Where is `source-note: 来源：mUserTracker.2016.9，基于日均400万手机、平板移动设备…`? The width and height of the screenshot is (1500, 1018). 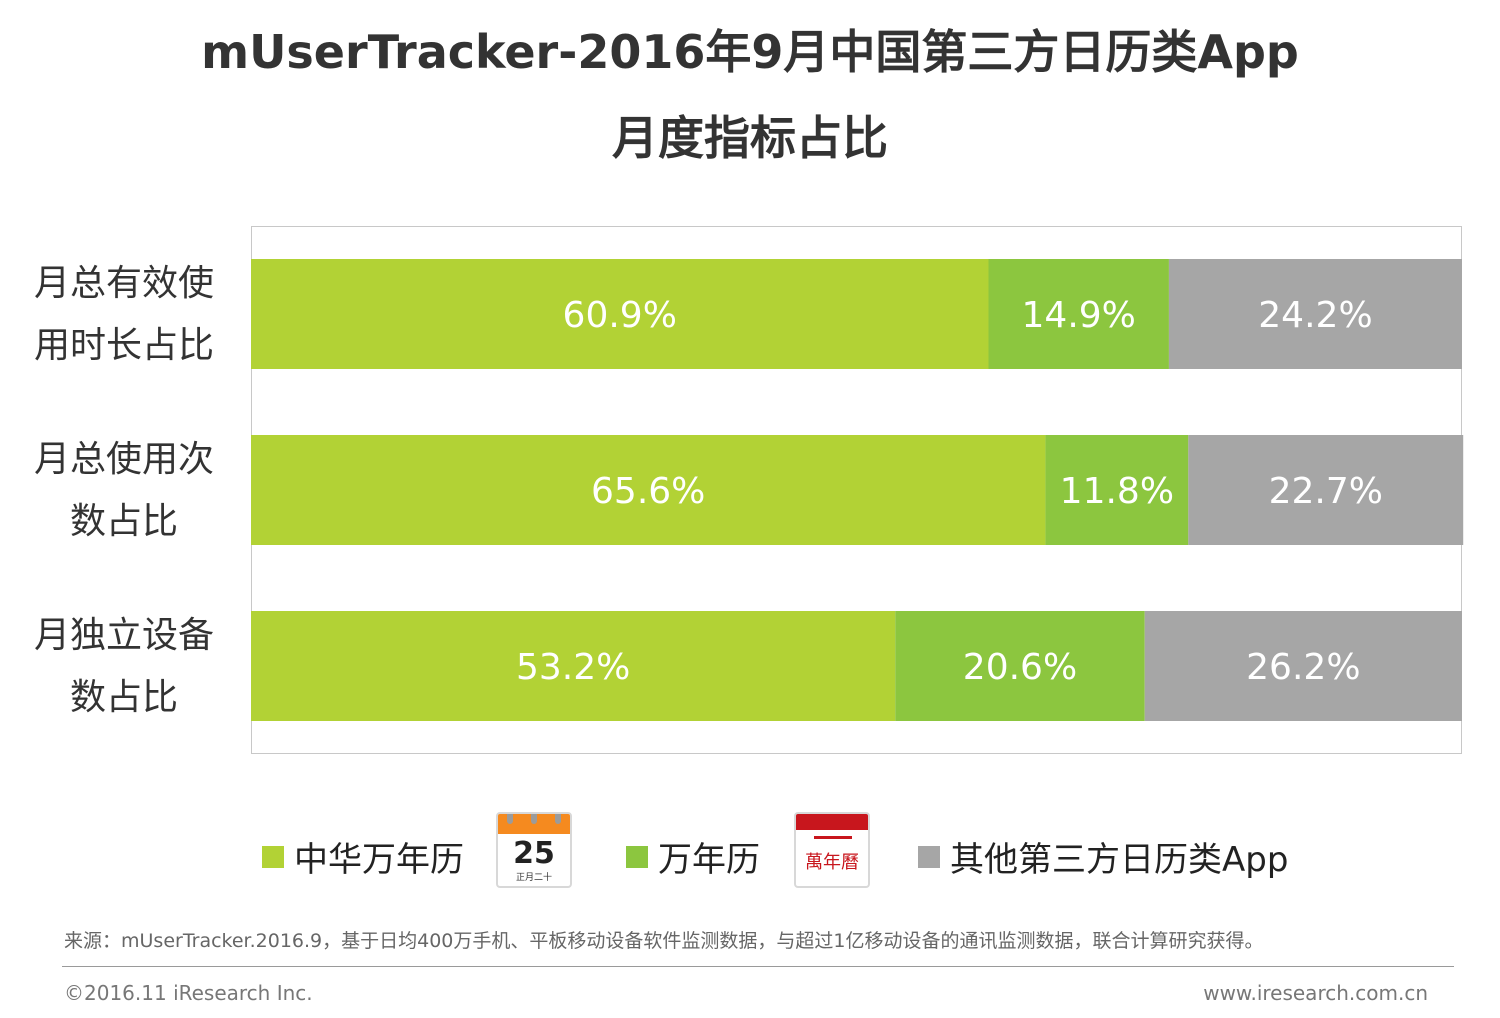
source-note: 来源：mUserTracker.2016.9，基于日均400万手机、平板移动设备… is located at coordinates (664, 941).